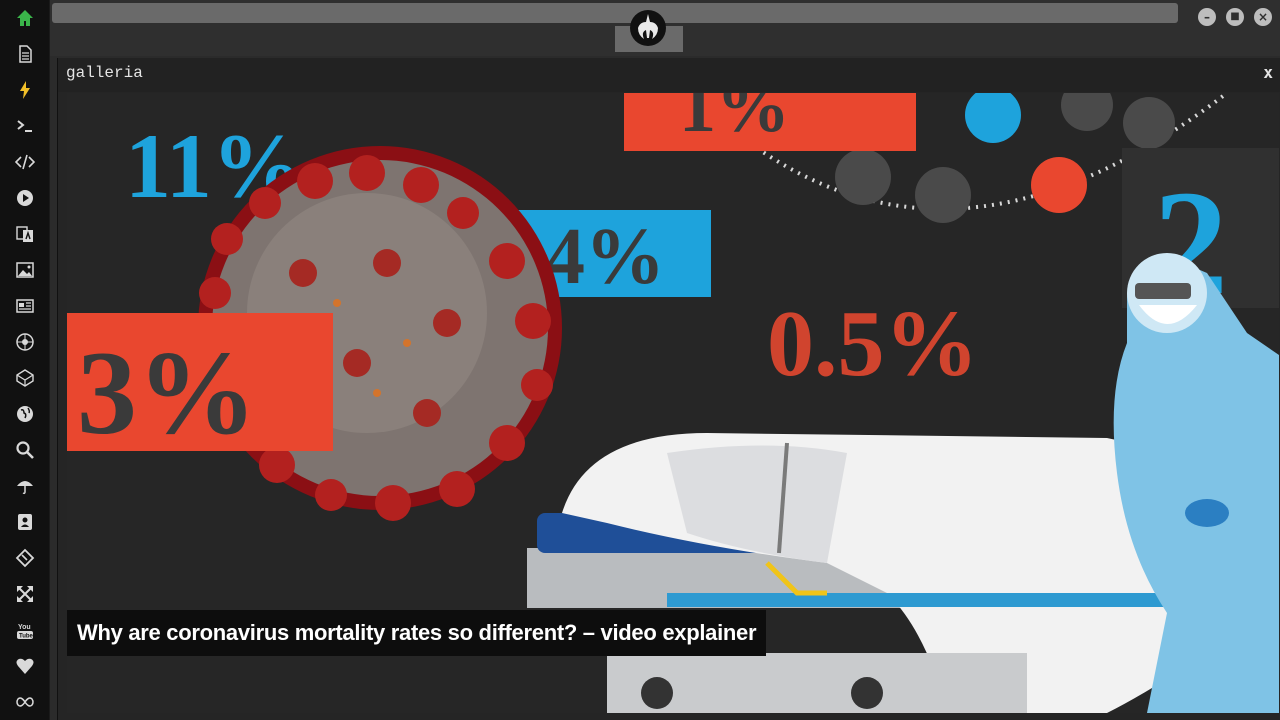 The width and height of the screenshot is (1280, 720). I want to click on terminal-icon, so click(25, 126).